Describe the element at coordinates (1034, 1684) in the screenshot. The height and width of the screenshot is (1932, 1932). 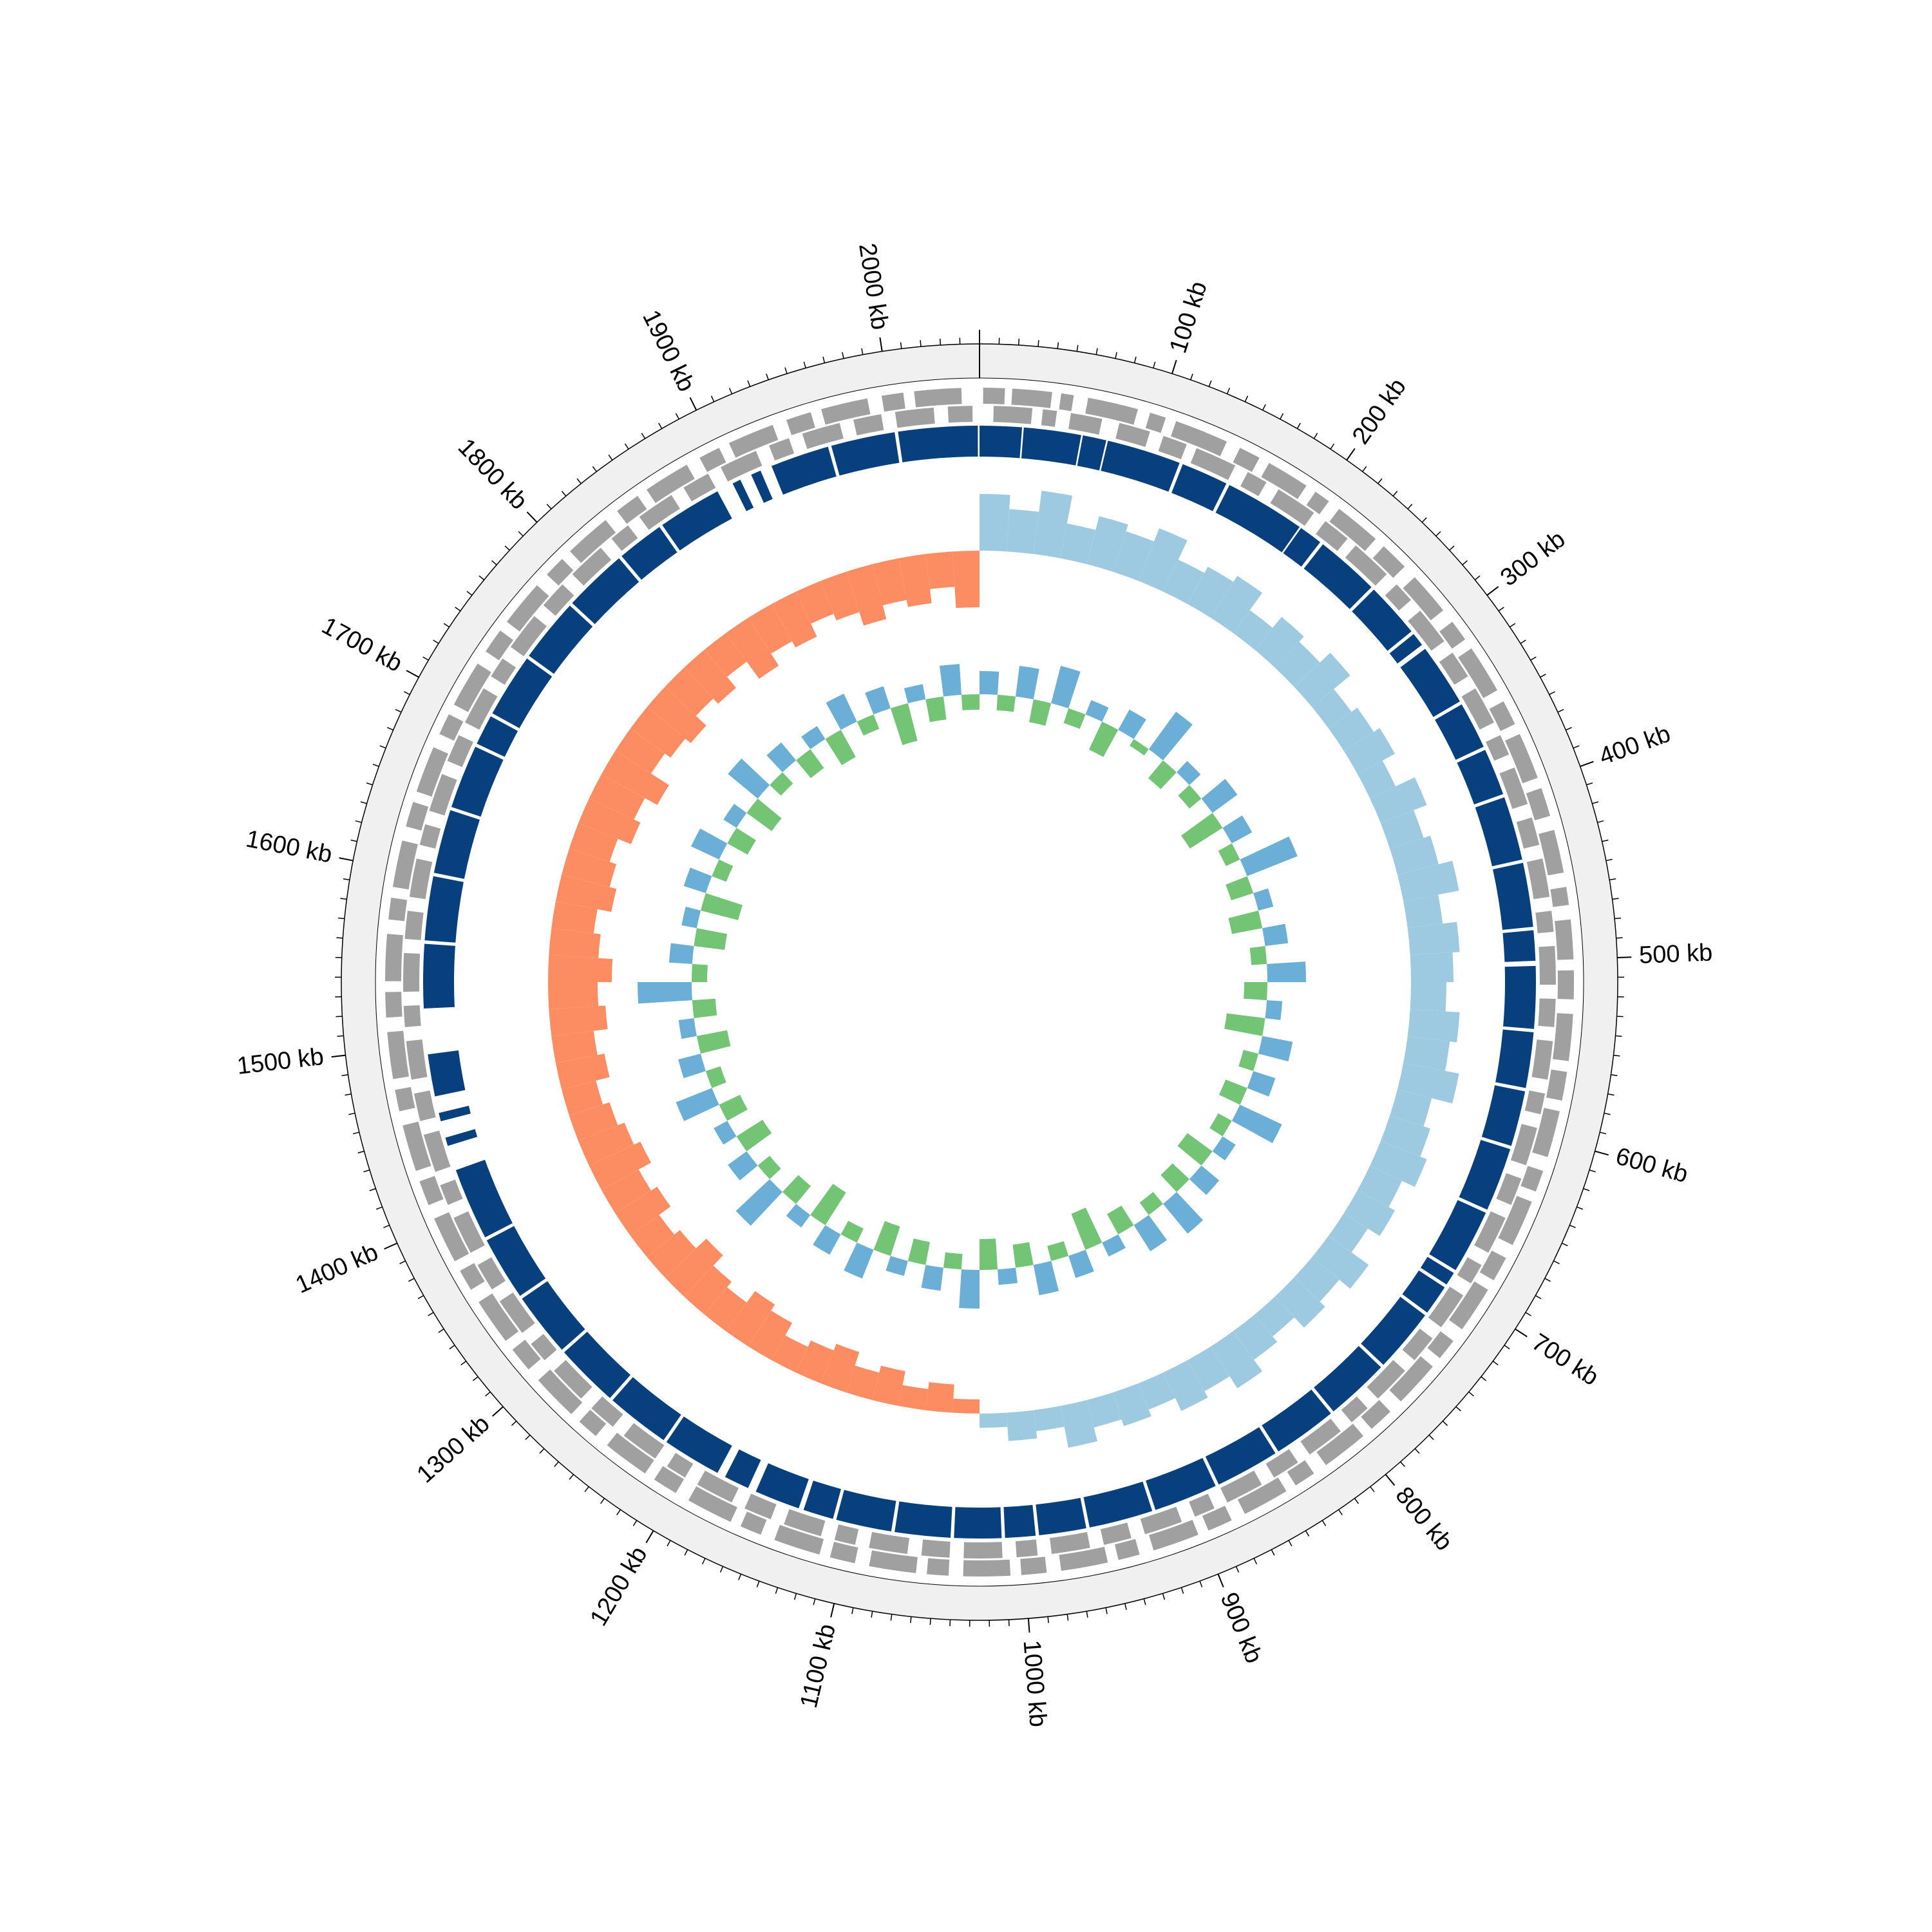
I see `tick-label: 1000 kb` at that location.